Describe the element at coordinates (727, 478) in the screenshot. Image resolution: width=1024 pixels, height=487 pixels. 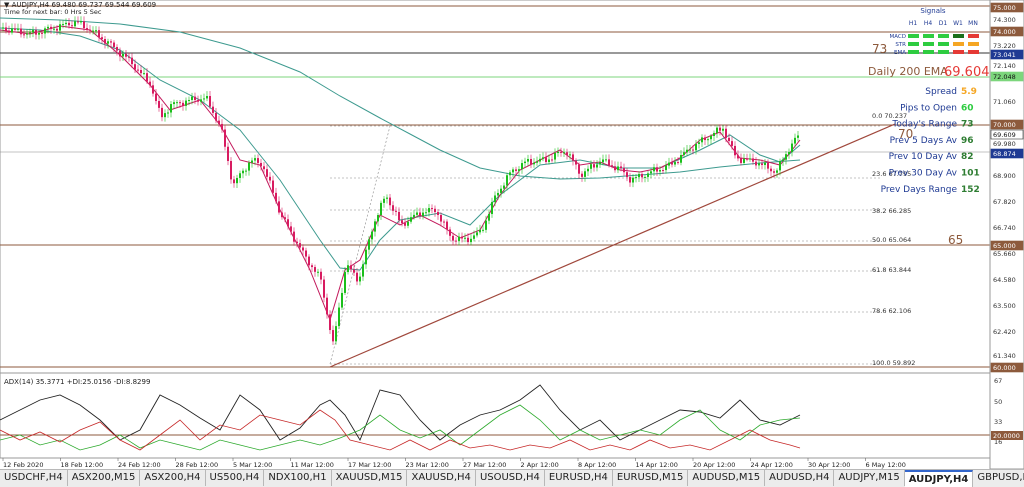
I see `symbol-tab: AUDUSD,M15` at that location.